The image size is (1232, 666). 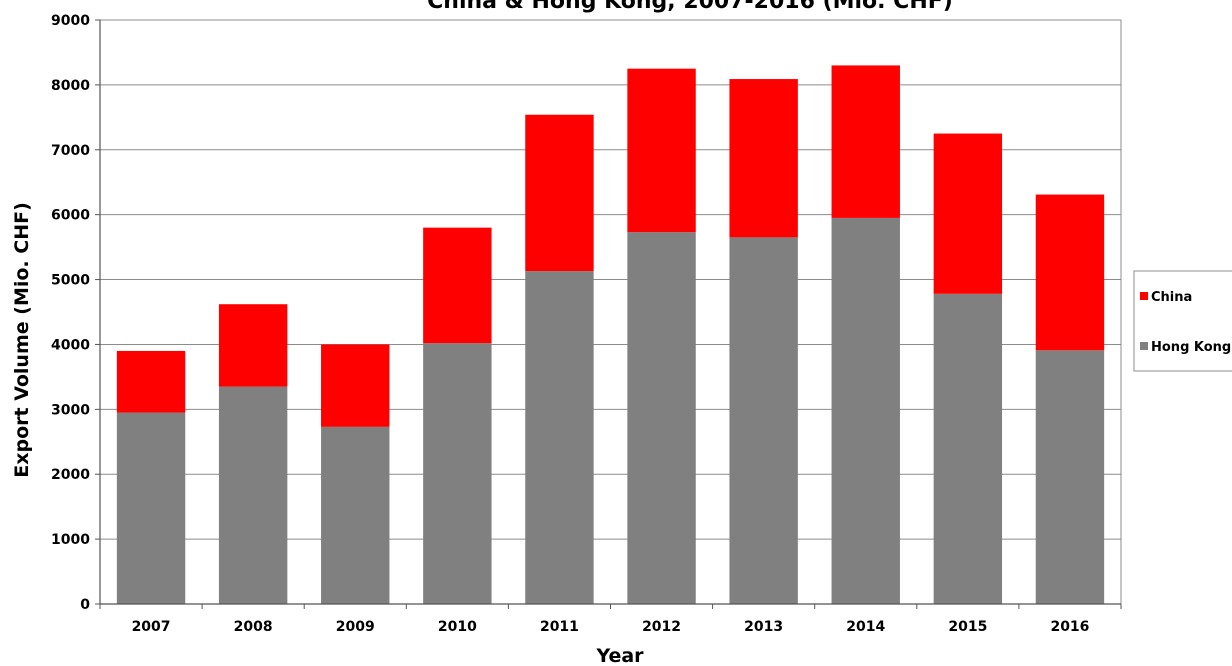 What do you see at coordinates (1144, 346) in the screenshot?
I see `legend-swatch-hong-kong` at bounding box center [1144, 346].